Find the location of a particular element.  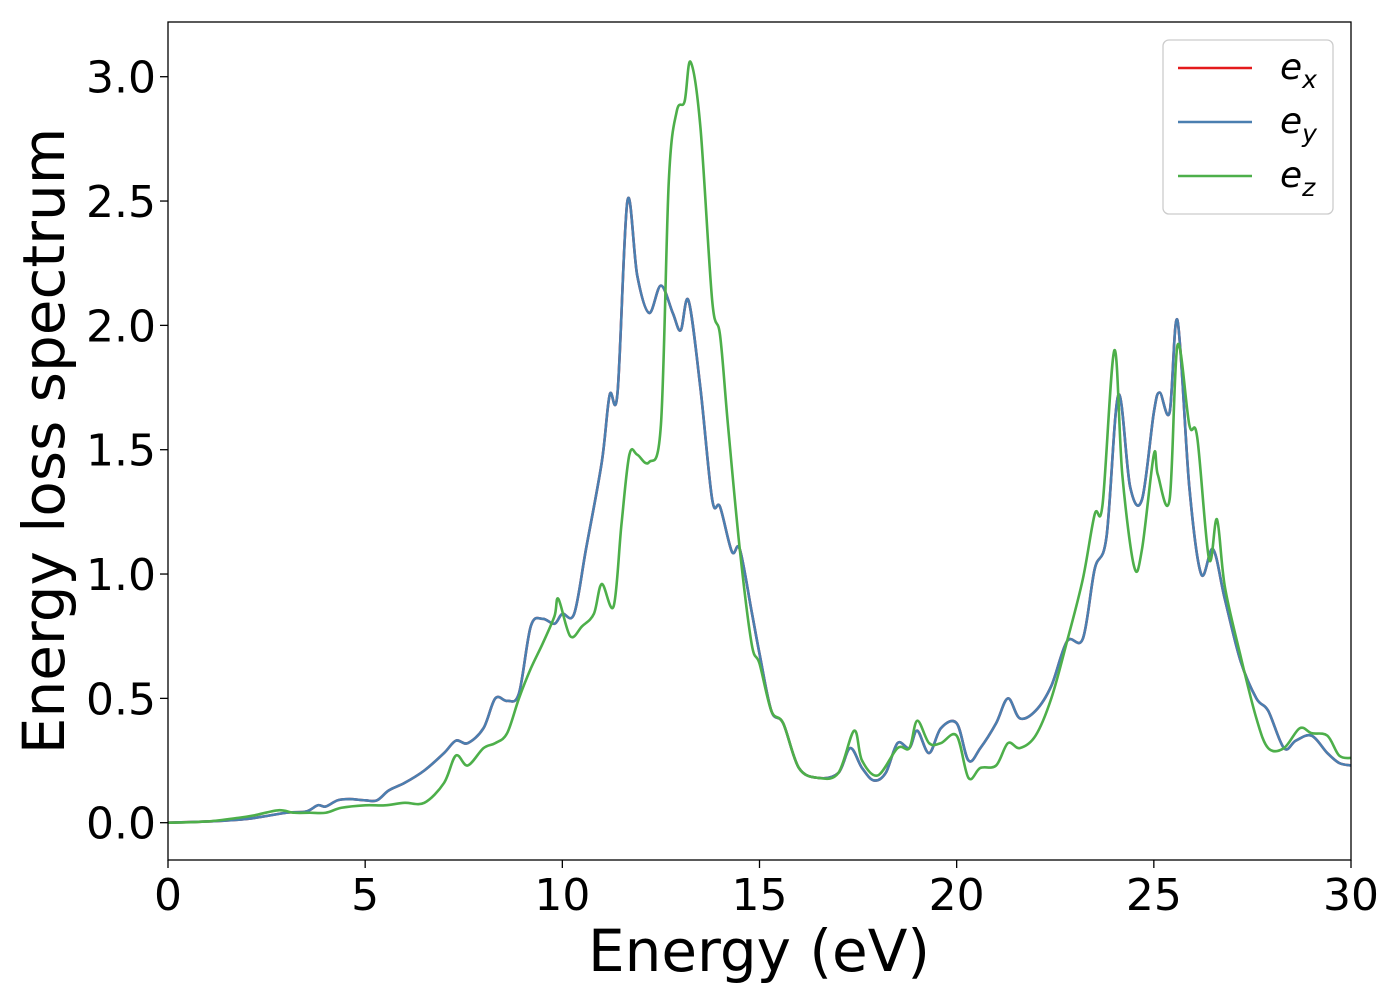

y-tick-label: 1.0 is located at coordinates (121, 575).